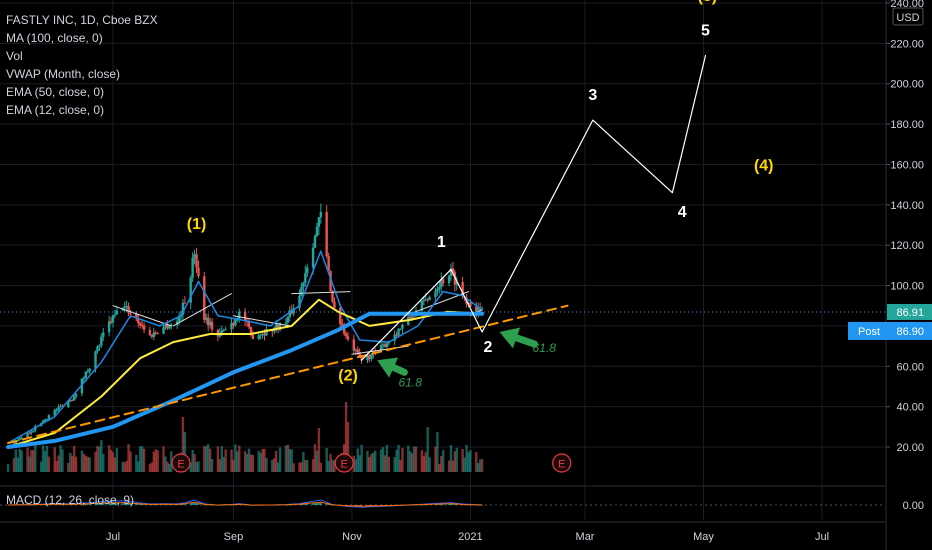  What do you see at coordinates (63, 74) in the screenshot?
I see `legend-vwap: VWAP (Month, close)` at bounding box center [63, 74].